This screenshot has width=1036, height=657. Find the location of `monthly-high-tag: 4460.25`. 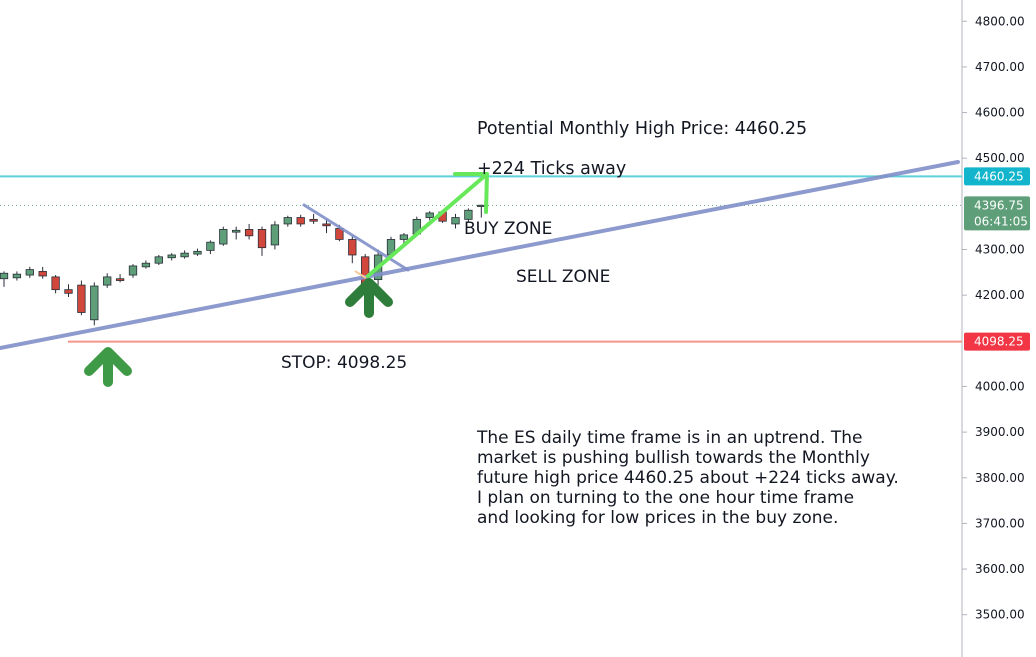

monthly-high-tag: 4460.25 is located at coordinates (997, 176).